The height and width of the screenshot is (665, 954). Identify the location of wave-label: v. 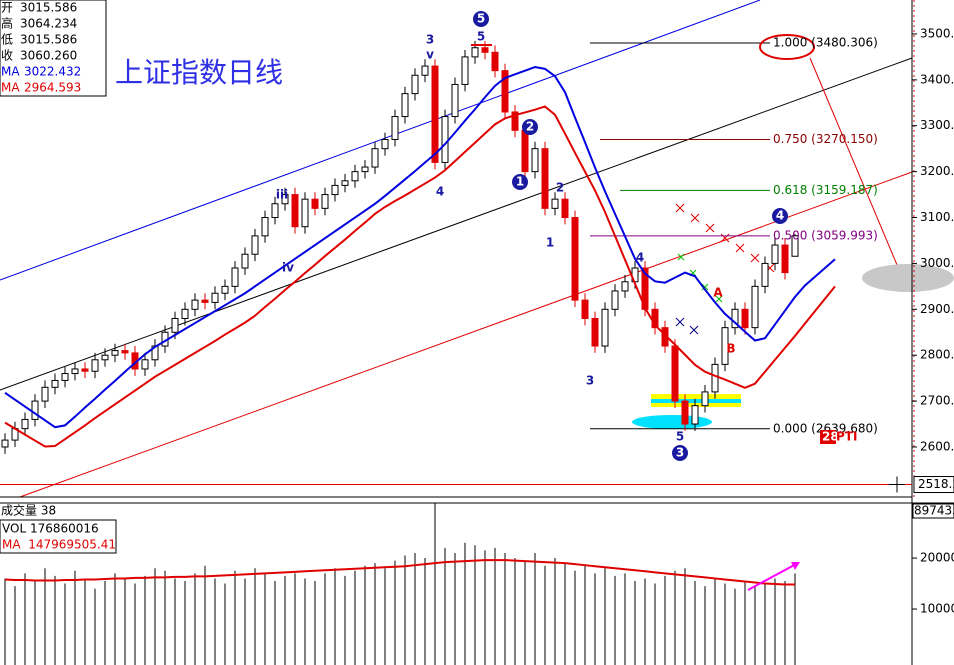
(430, 55).